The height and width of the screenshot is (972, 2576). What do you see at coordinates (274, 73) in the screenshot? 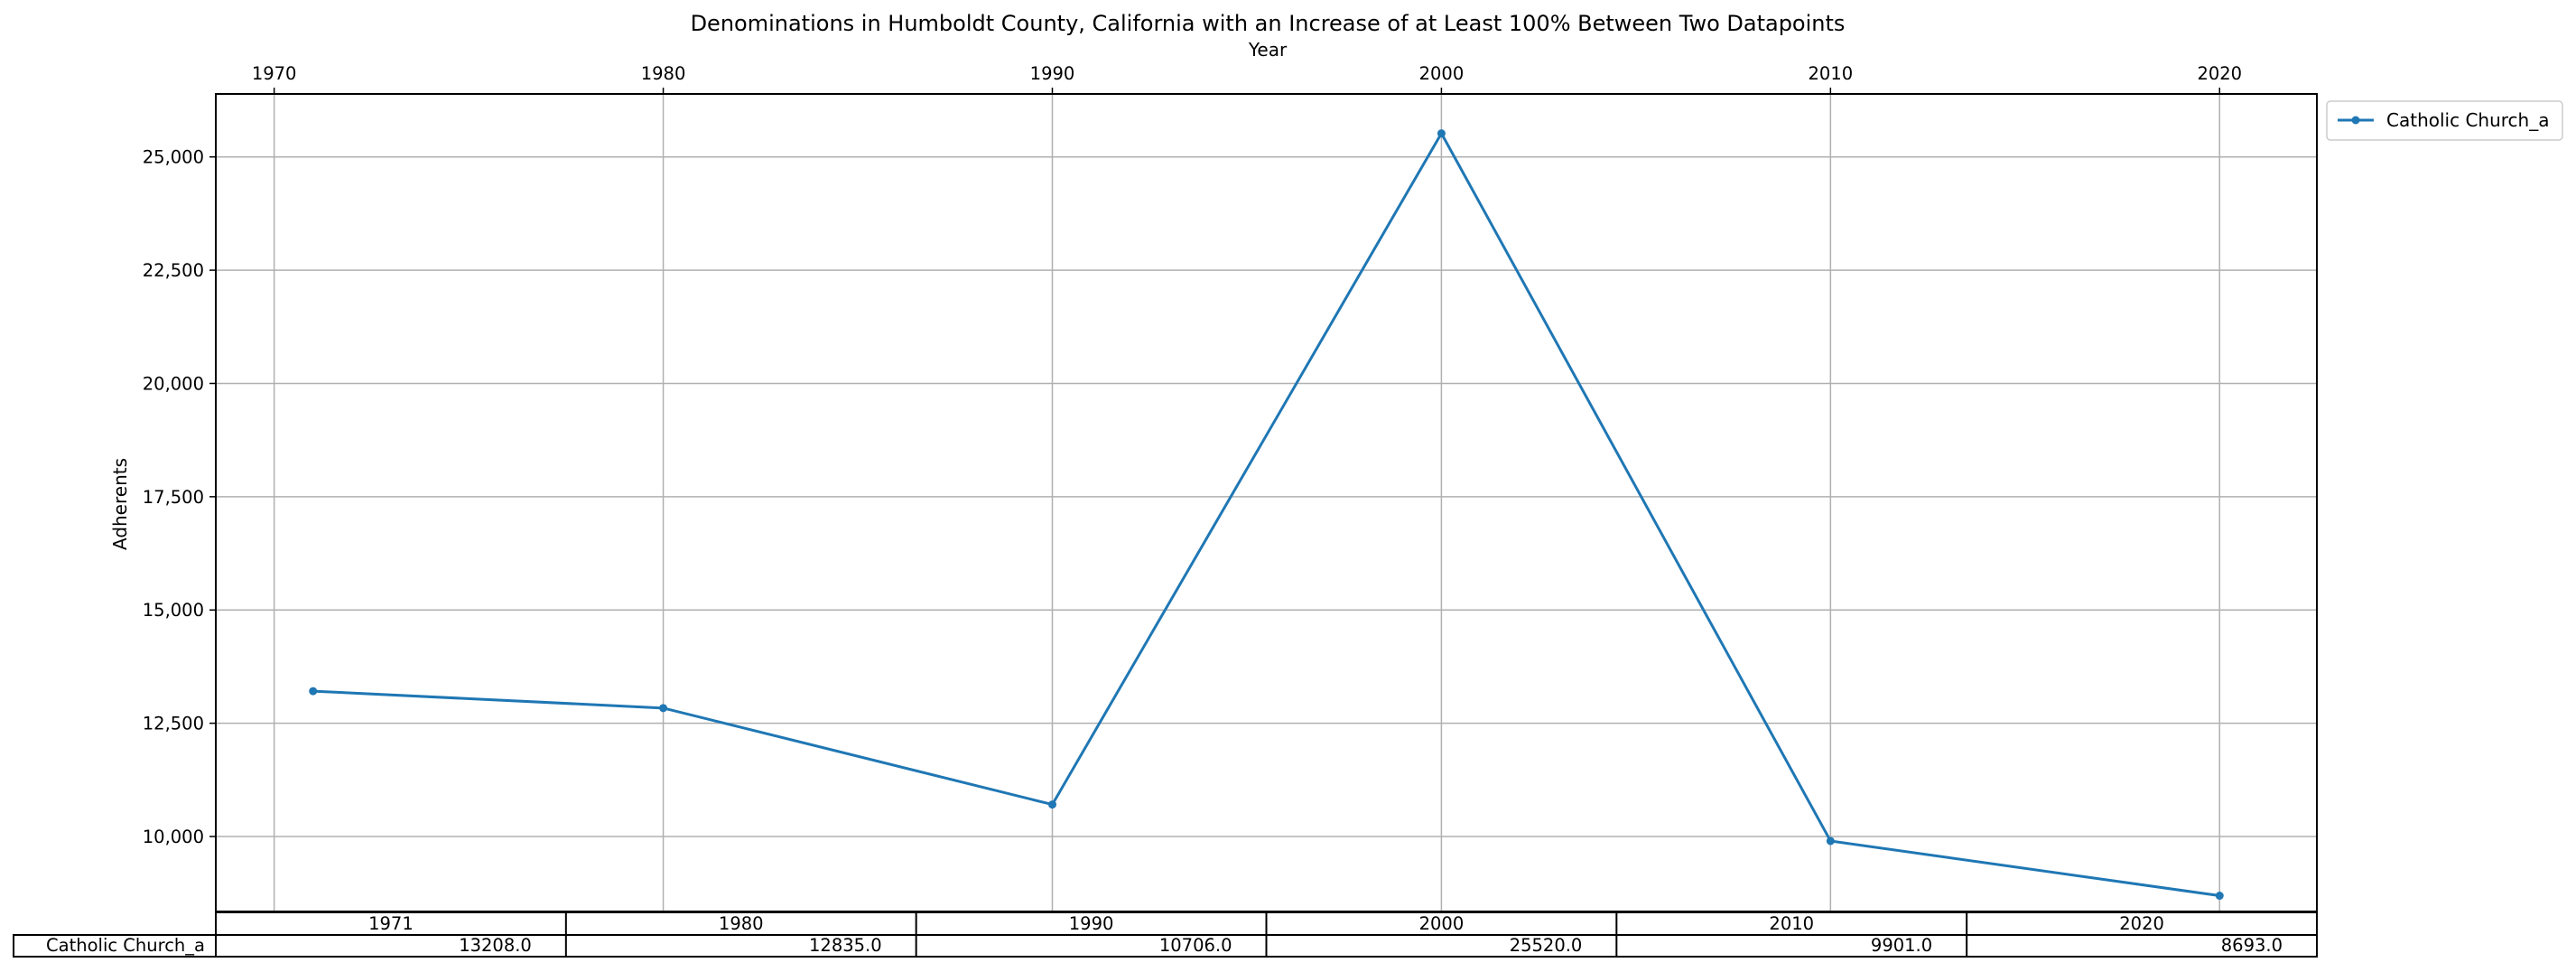
I see `x-tick-label: 1970` at bounding box center [274, 73].